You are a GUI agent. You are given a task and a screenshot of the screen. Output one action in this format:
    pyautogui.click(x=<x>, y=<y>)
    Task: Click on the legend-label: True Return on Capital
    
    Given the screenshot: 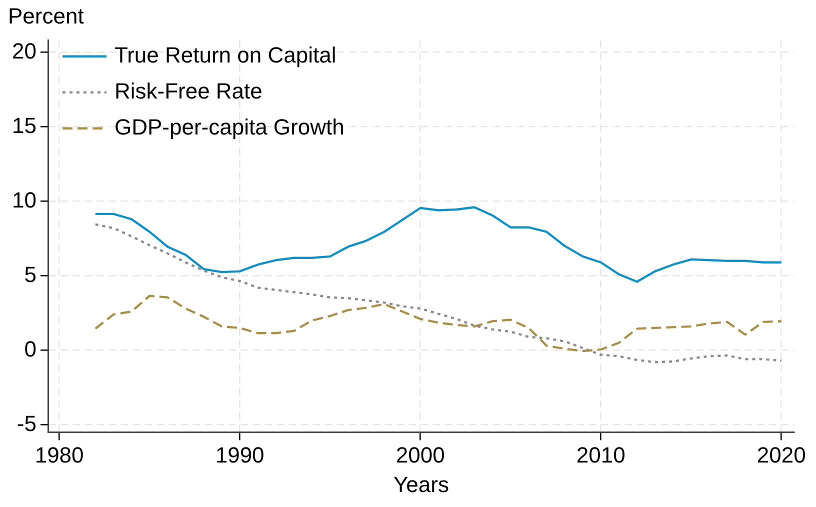 What is the action you would take?
    pyautogui.click(x=225, y=55)
    